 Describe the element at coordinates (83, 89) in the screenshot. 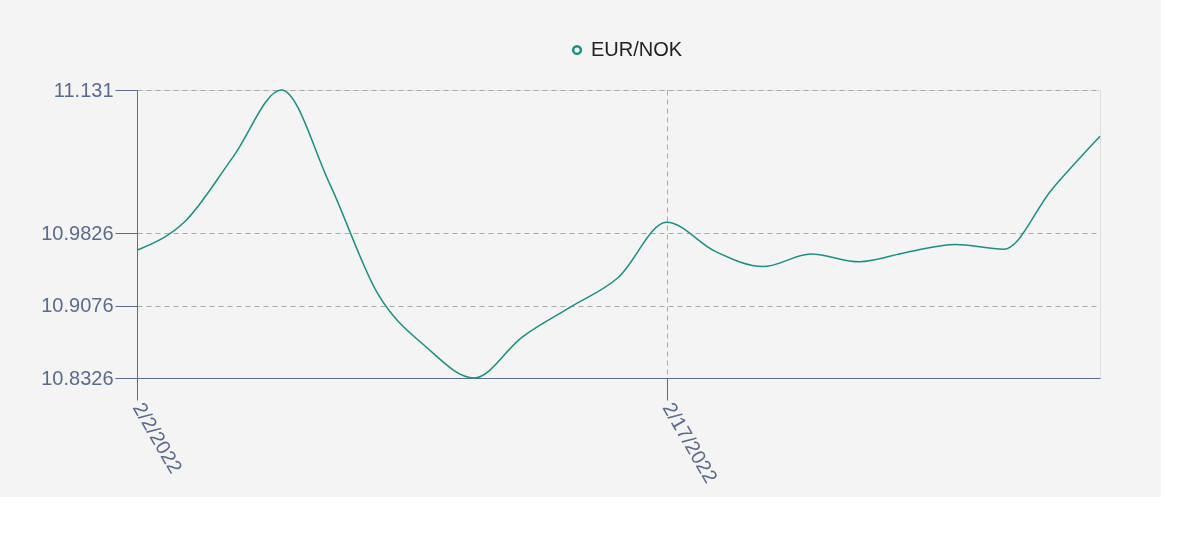

I see `y-tick-label: 11.131` at that location.